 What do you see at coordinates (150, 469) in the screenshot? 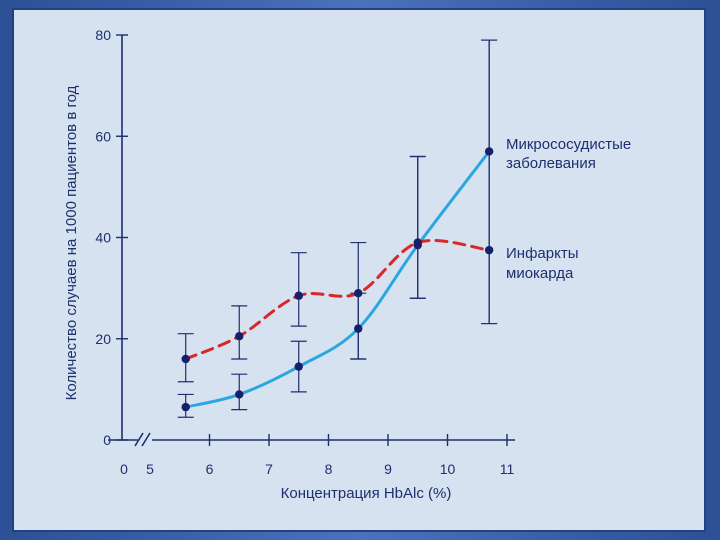
I see `x-tick-label: 5` at bounding box center [150, 469].